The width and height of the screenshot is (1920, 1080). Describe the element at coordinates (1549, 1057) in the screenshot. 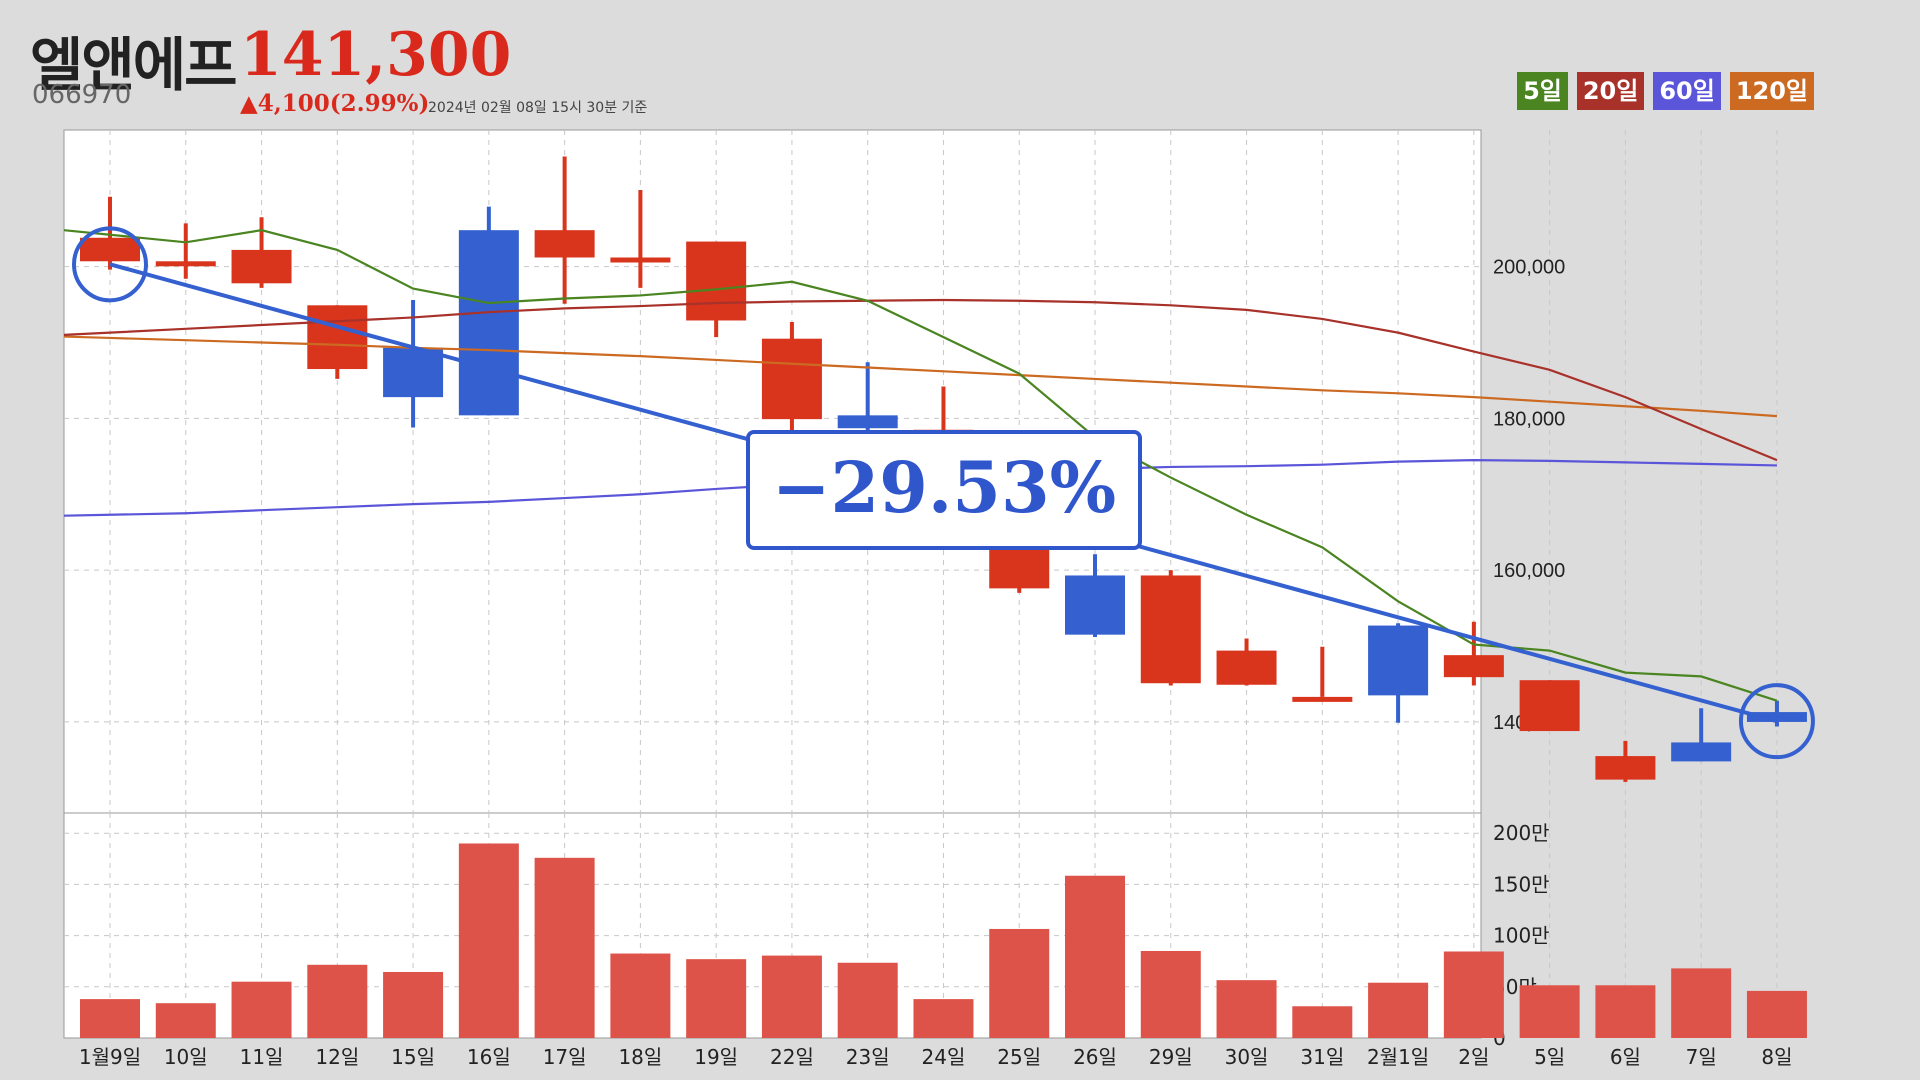

I see `x-axis-tick-label: 5일` at that location.